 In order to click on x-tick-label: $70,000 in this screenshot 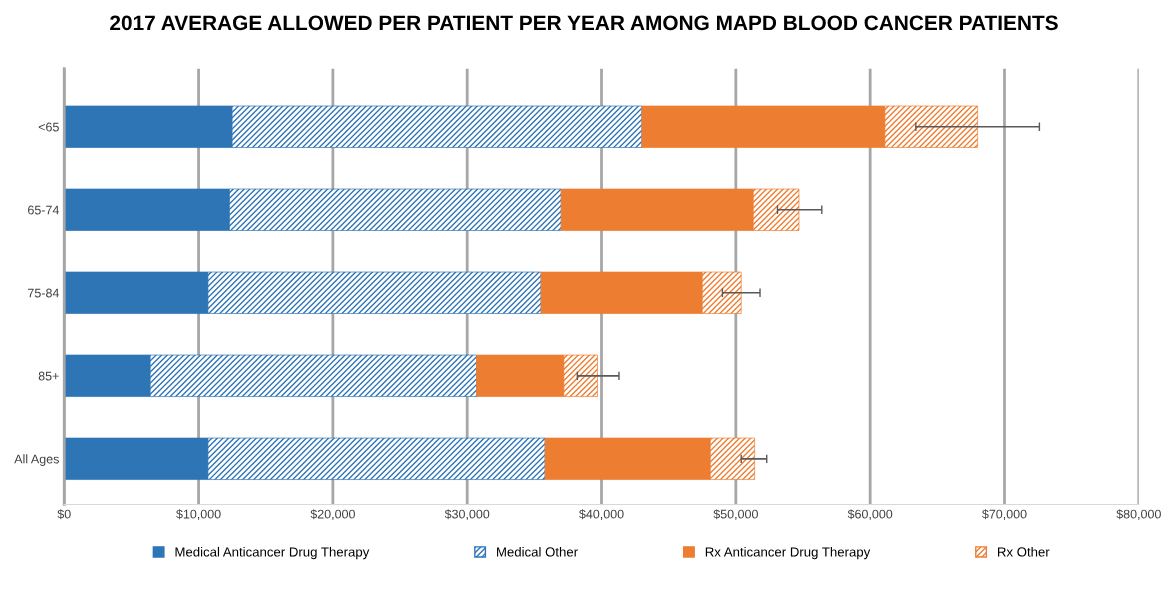, I will do `click(1004, 514)`.